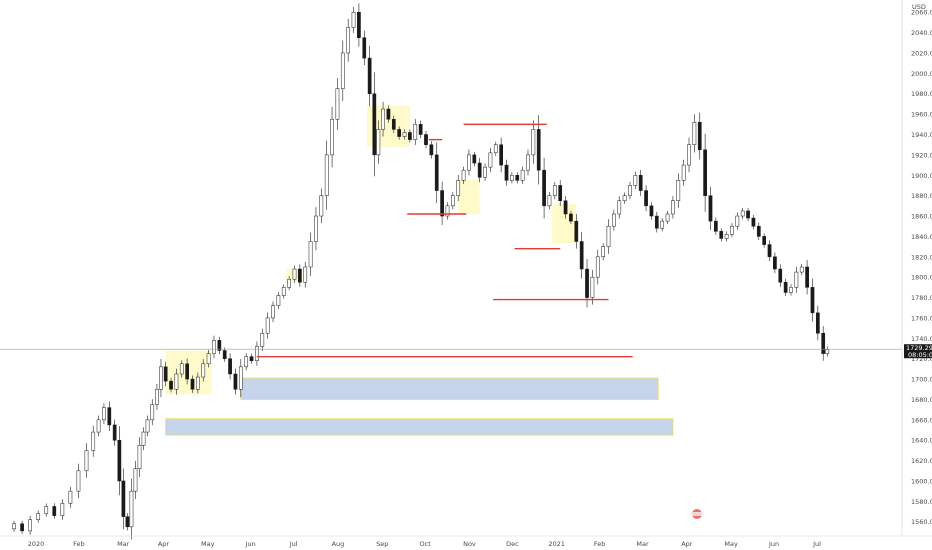 This screenshot has height=550, width=932. I want to click on y-tick-label: 1980.000, so click(921, 94).